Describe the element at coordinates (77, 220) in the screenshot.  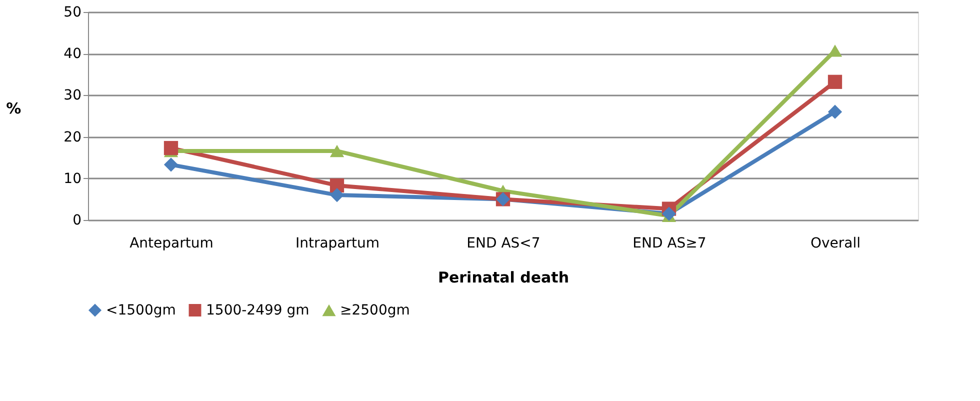
I see `y-tick-label: 0` at that location.